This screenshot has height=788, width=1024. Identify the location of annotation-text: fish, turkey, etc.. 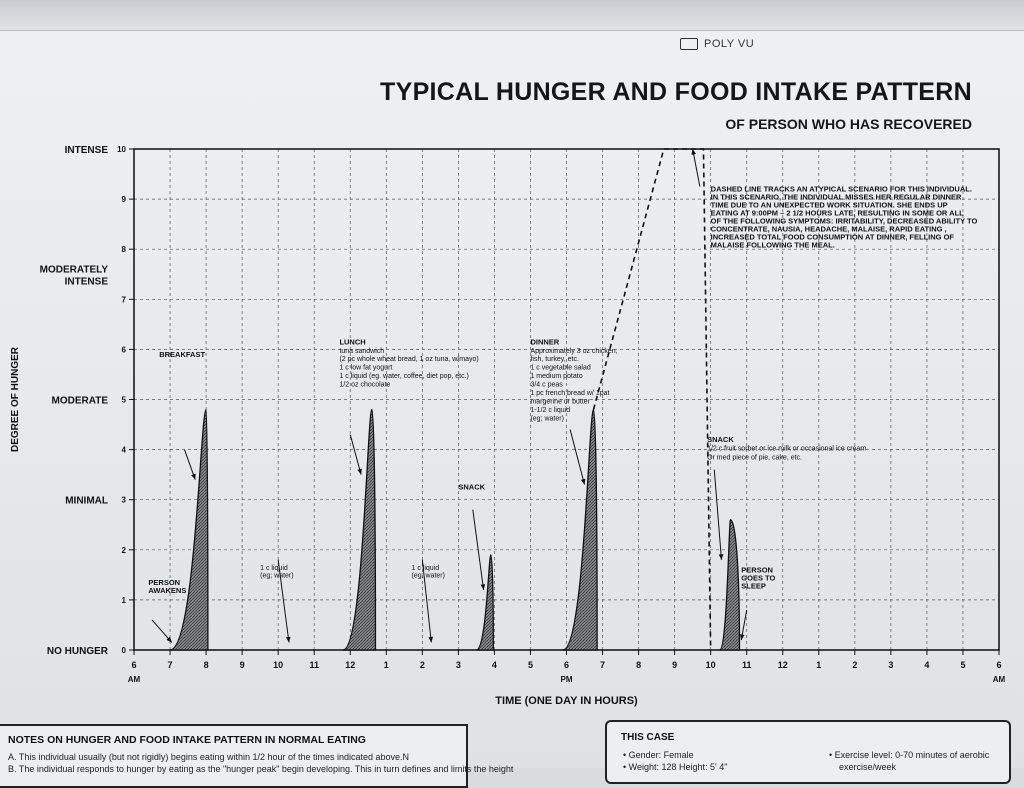
(554, 359).